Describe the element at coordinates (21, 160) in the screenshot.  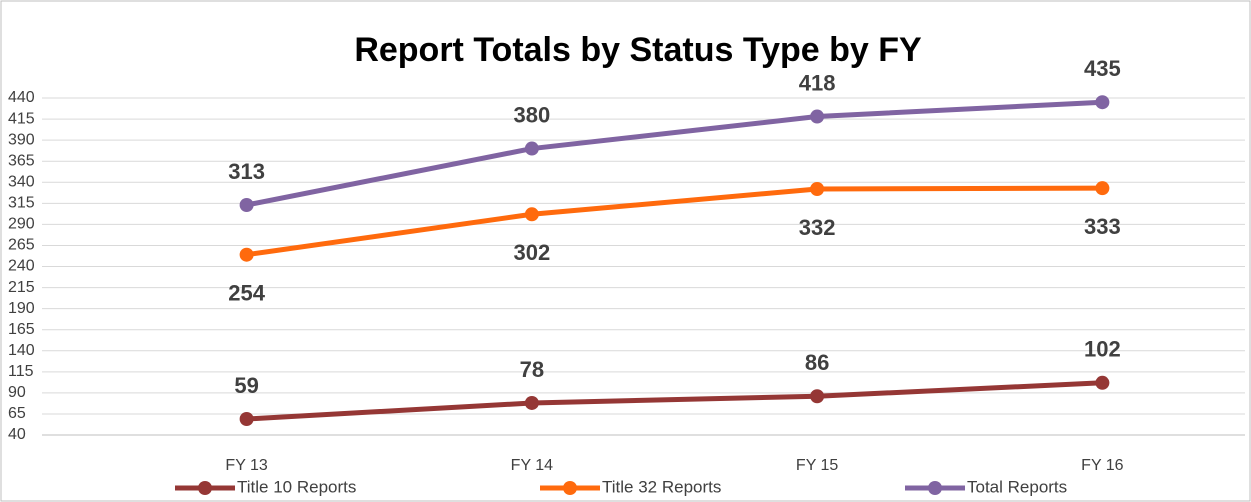
I see `y-tick-label: 365` at that location.